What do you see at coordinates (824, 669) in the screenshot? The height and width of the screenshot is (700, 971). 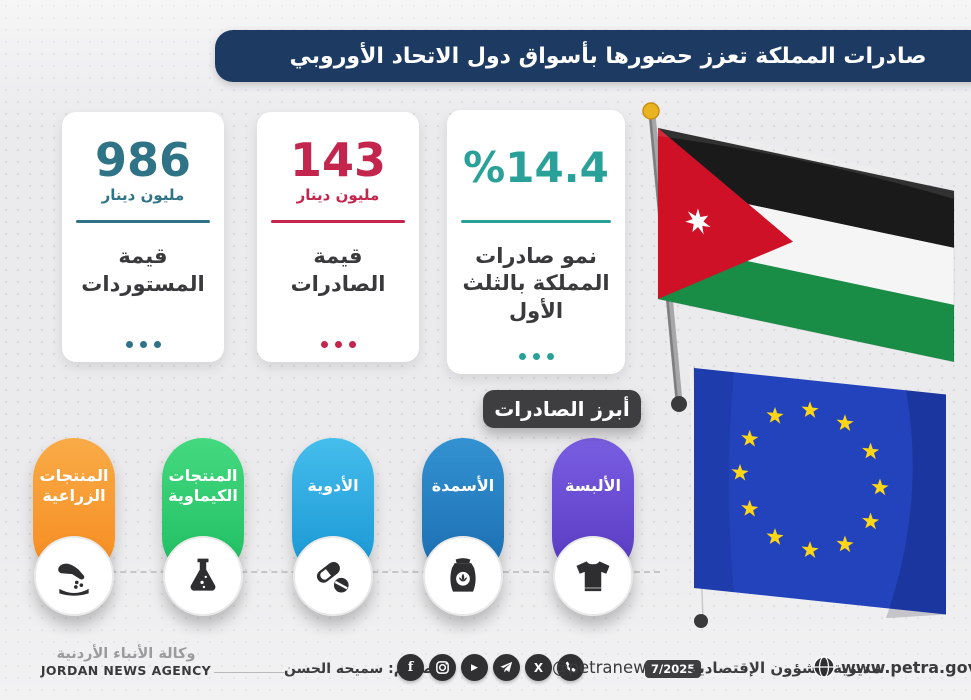 I see `globe-icon` at bounding box center [824, 669].